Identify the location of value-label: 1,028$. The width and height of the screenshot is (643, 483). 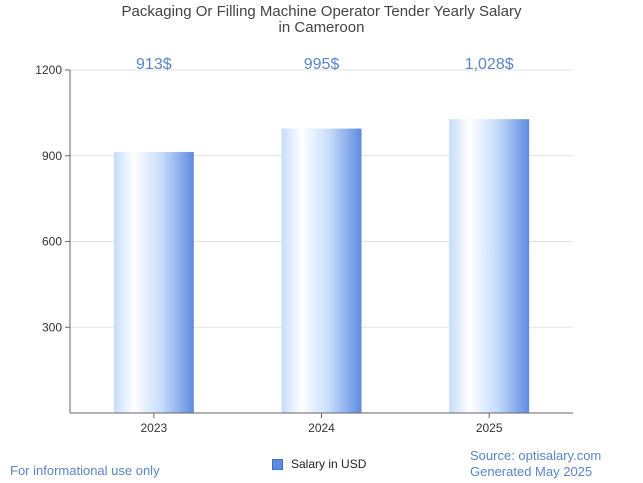
(489, 64).